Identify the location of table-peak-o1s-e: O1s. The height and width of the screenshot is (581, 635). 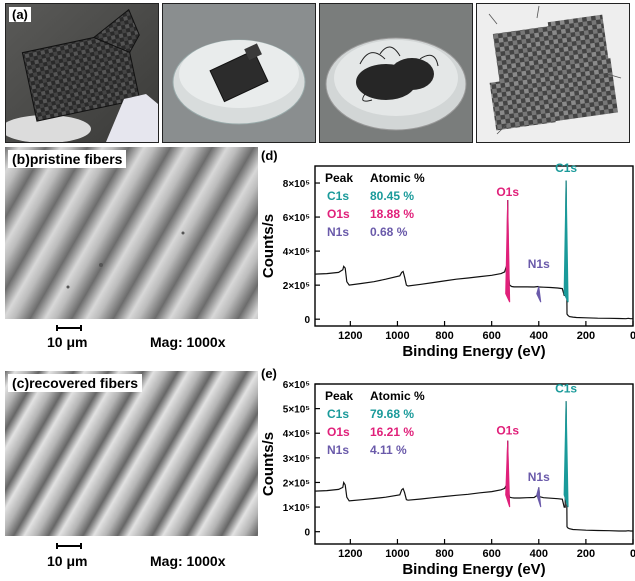
(338, 432).